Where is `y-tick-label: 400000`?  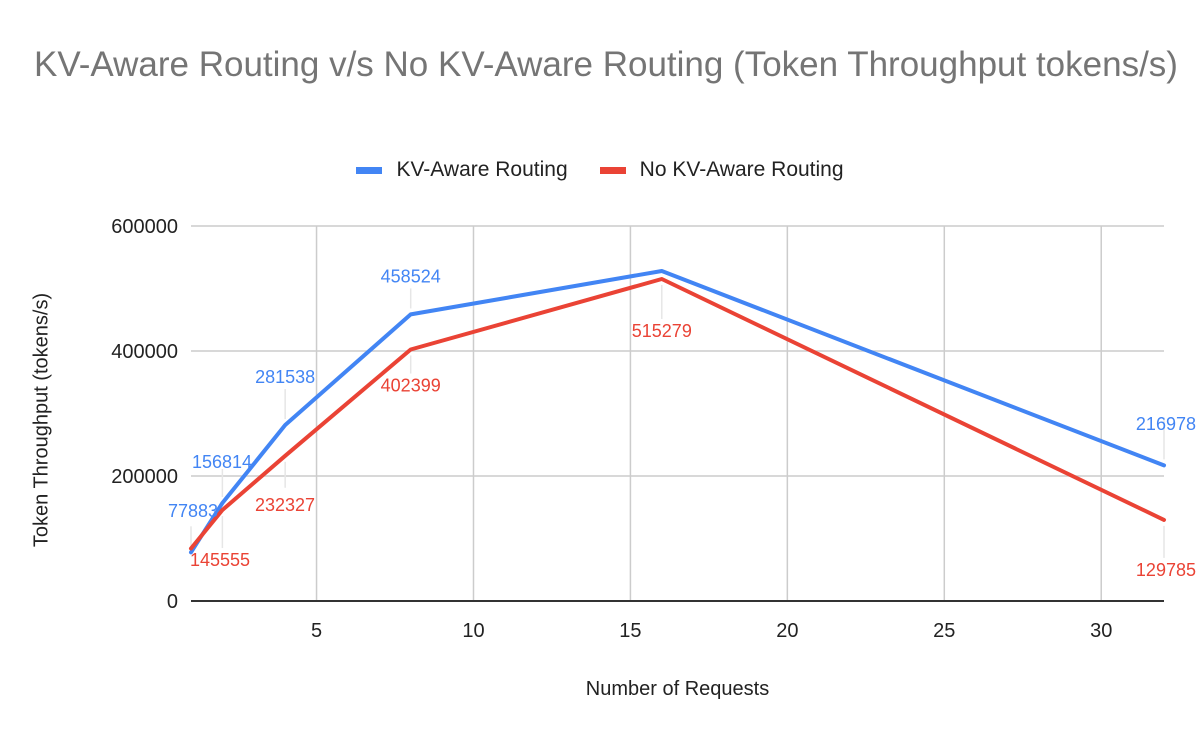
y-tick-label: 400000 is located at coordinates (144, 352).